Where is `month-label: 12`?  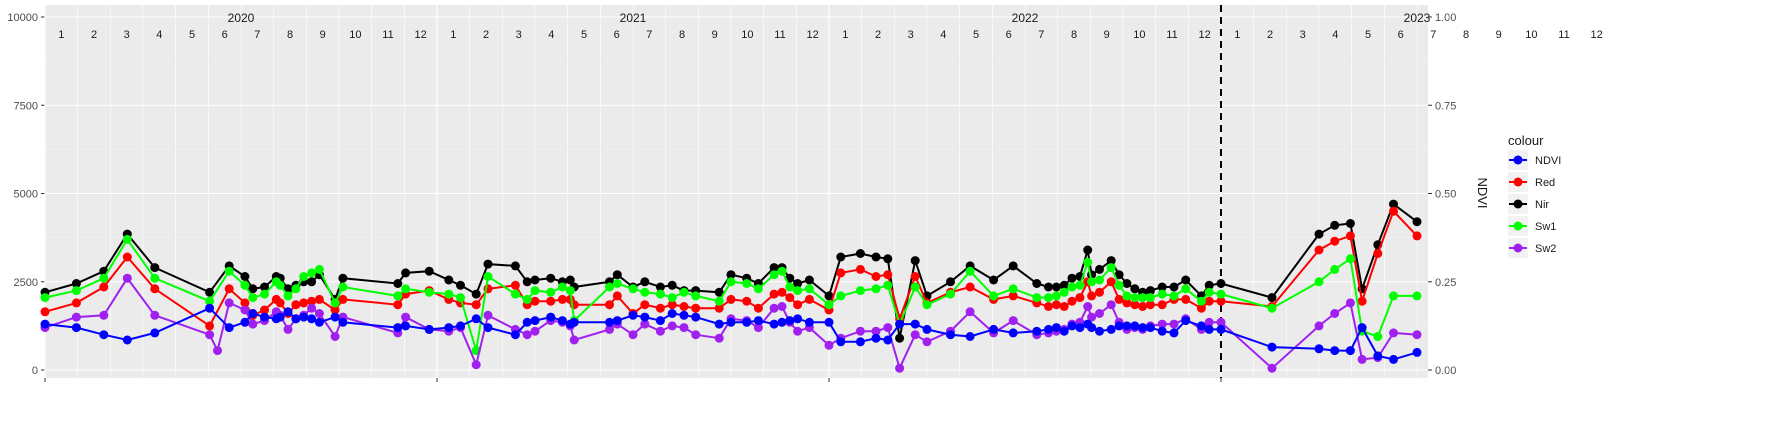 month-label: 12 is located at coordinates (421, 35).